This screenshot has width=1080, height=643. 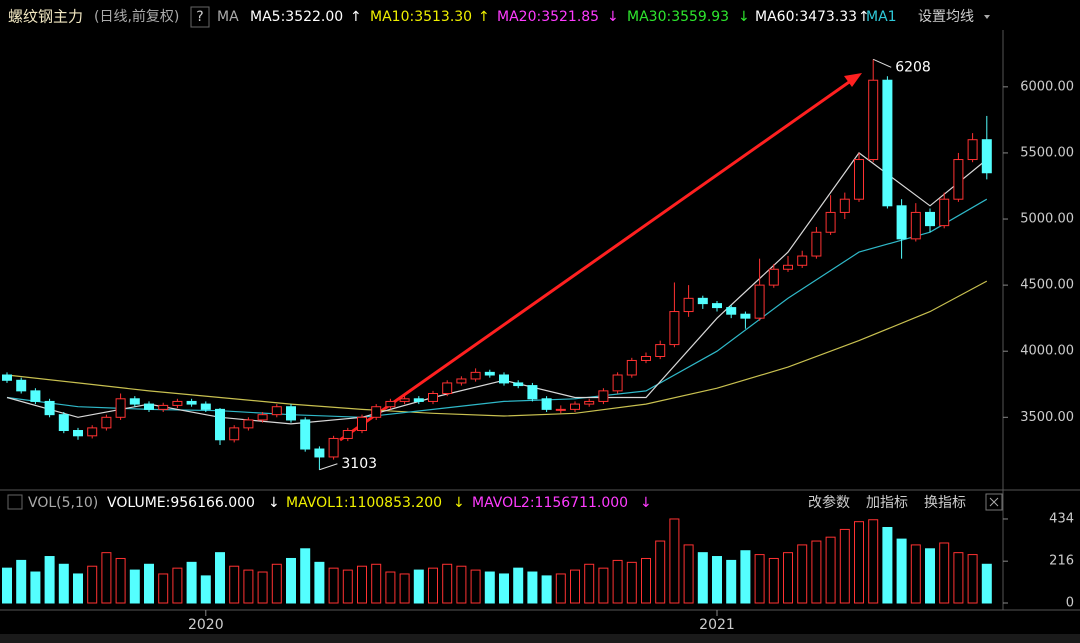 What do you see at coordinates (678, 17) in the screenshot?
I see `ma-legend: MA30:3559.93` at bounding box center [678, 17].